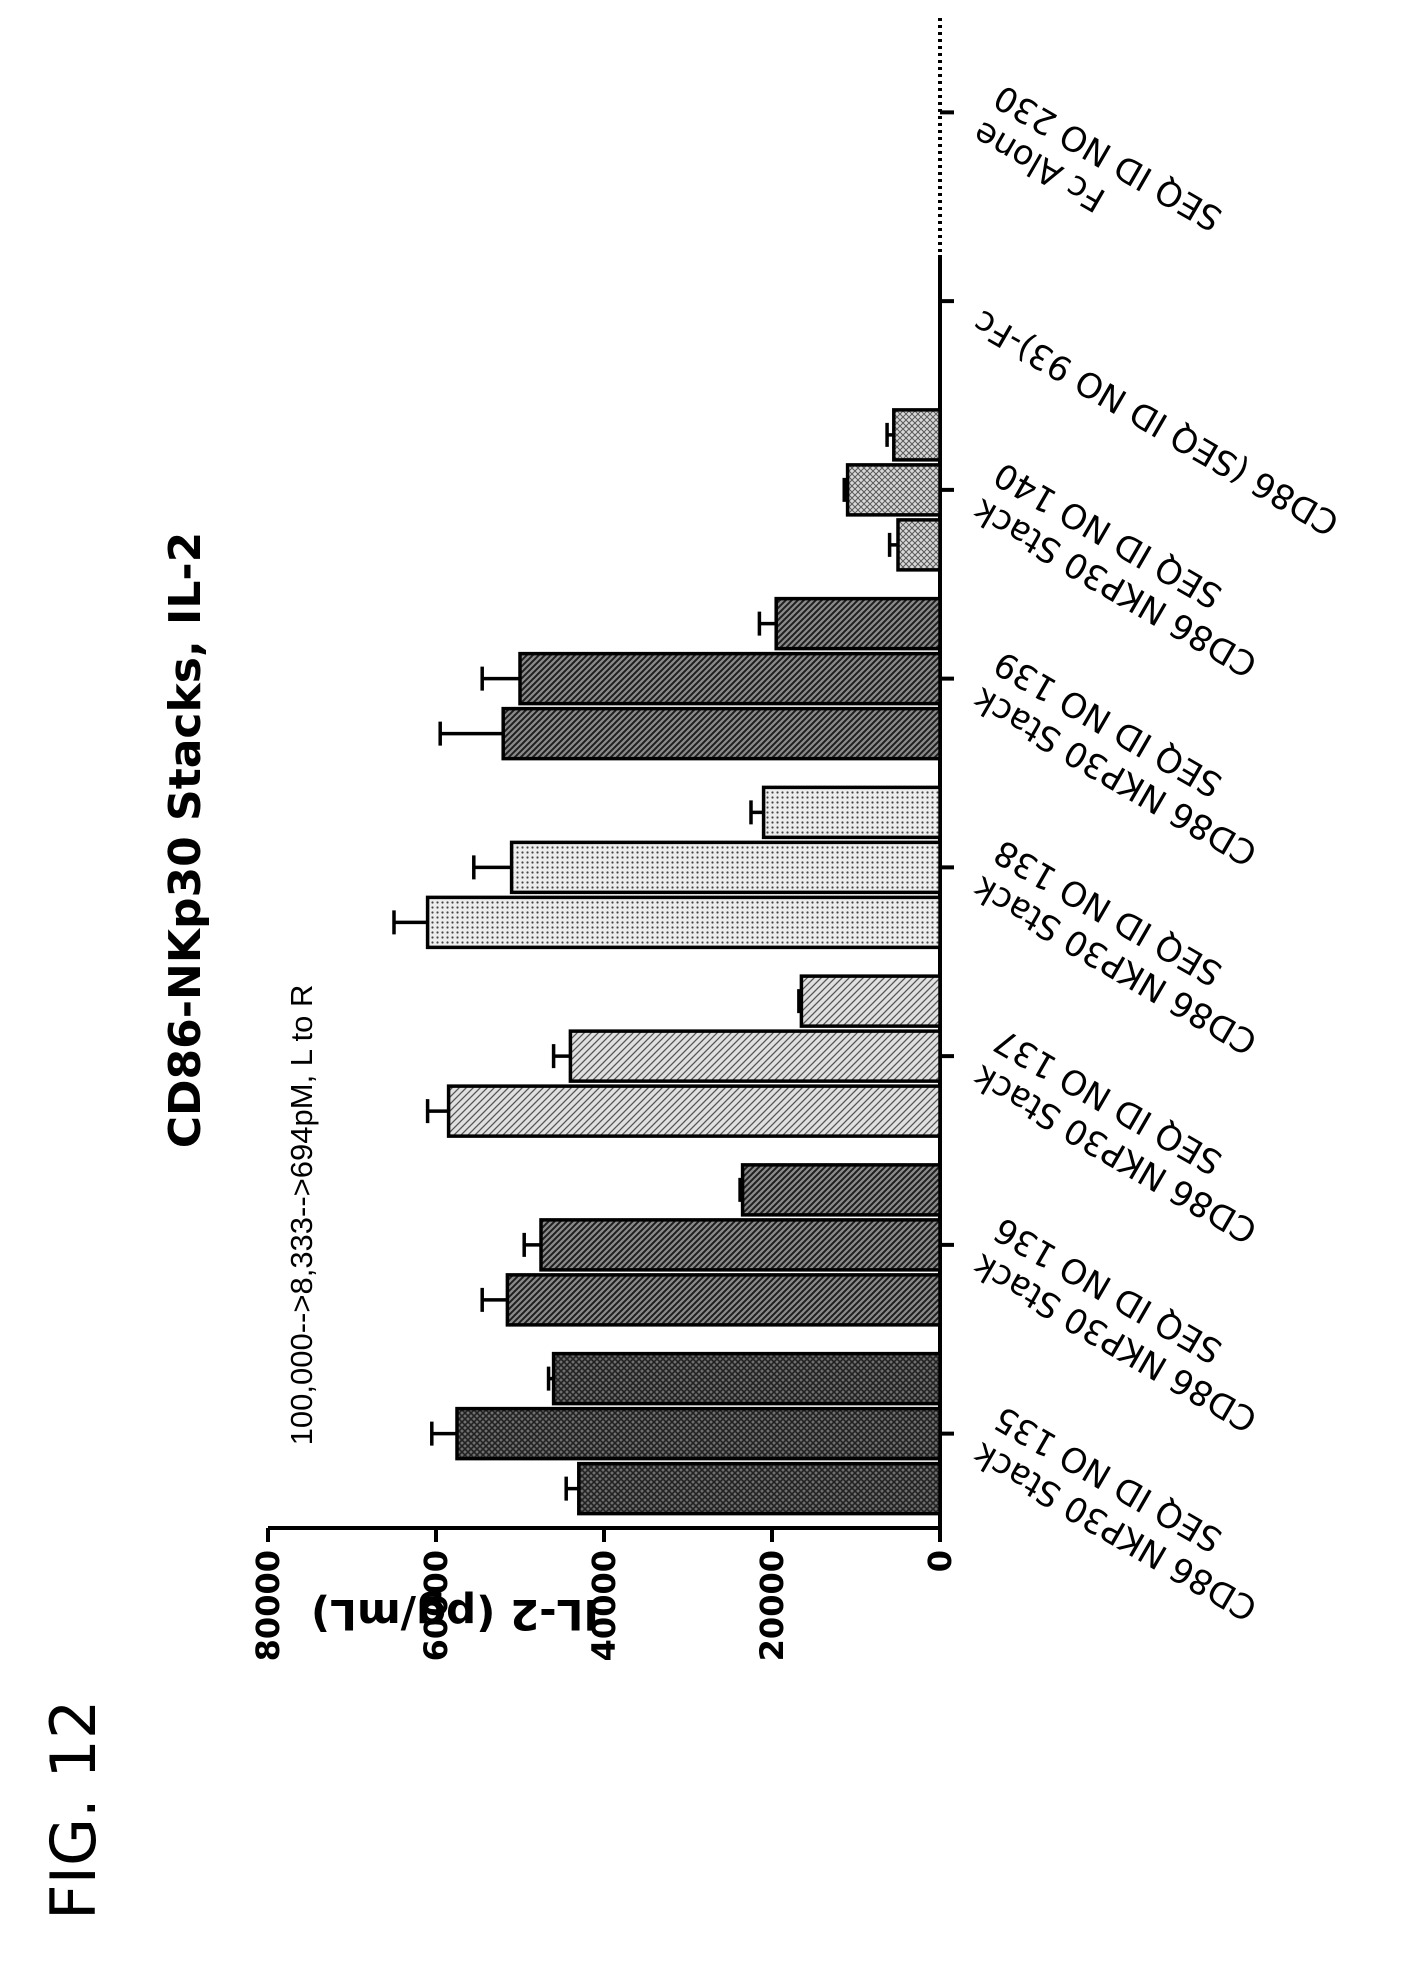 This screenshot has height=1970, width=1413. Describe the element at coordinates (940, 1561) in the screenshot. I see `y-tick-label: 0` at that location.